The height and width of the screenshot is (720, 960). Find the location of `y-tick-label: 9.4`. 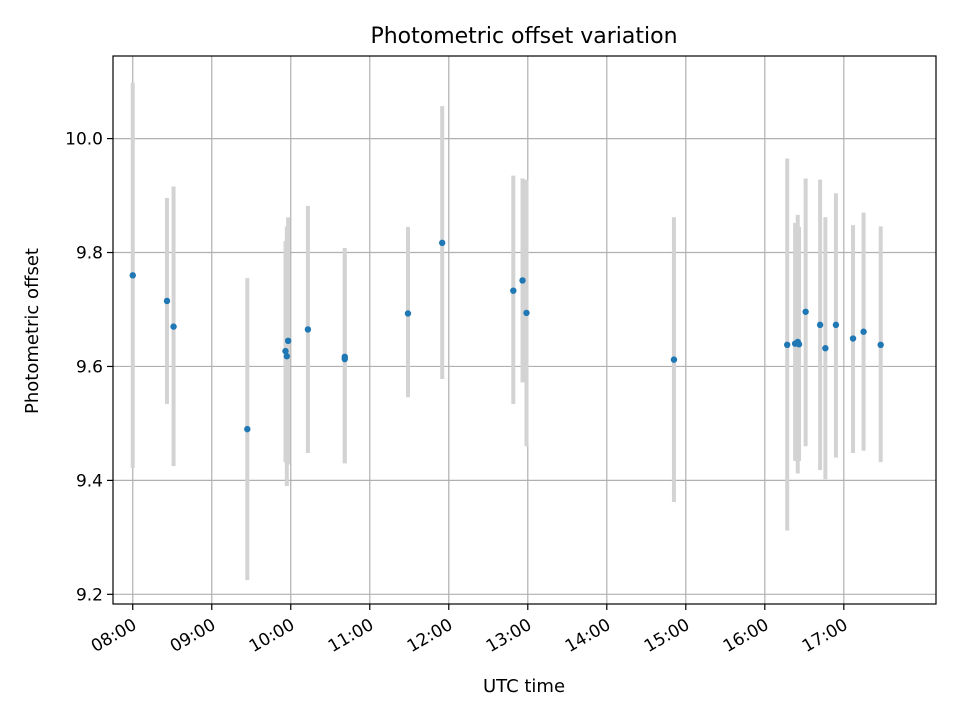

y-tick-label: 9.4 is located at coordinates (89, 481).